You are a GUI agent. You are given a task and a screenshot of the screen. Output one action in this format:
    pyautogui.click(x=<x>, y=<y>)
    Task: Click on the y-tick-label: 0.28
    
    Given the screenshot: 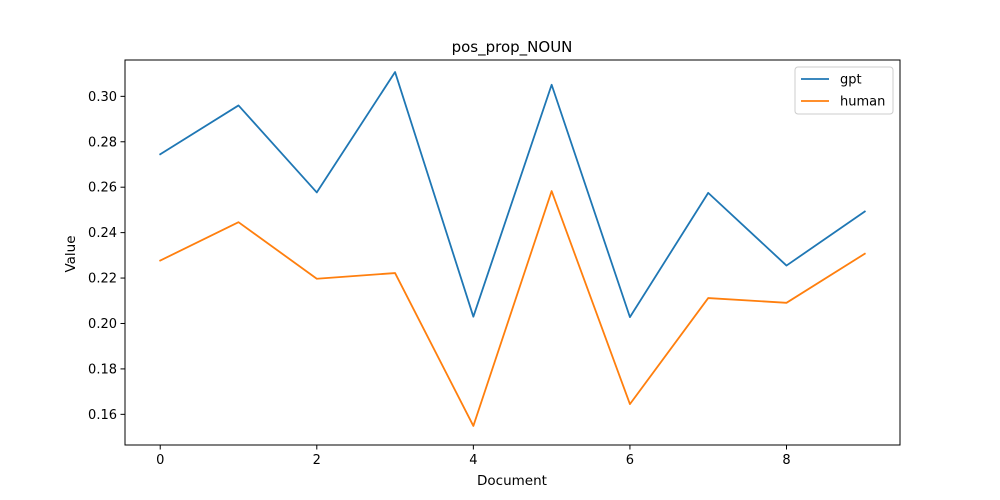 What is the action you would take?
    pyautogui.click(x=102, y=142)
    